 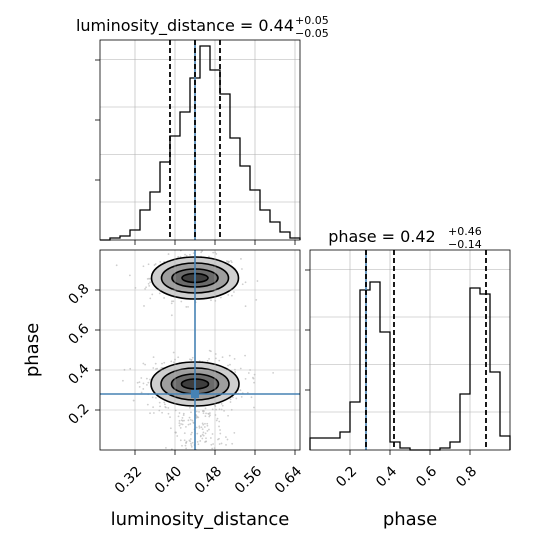 What do you see at coordinates (466, 476) in the screenshot?
I see `hist-phase-x-tick-label: 0.8` at bounding box center [466, 476].